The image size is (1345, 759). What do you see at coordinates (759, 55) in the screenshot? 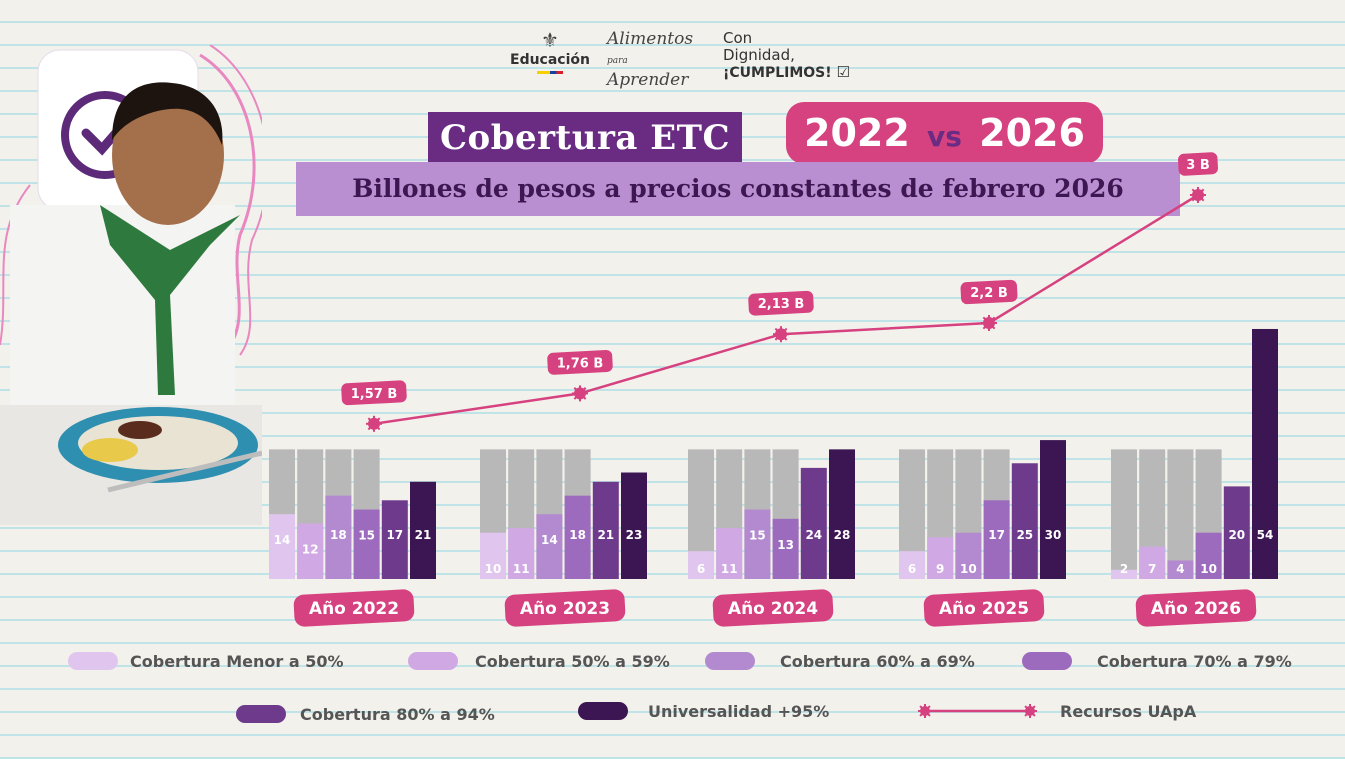
I see `con-dignidad-line2: Dignidad,` at bounding box center [759, 55].